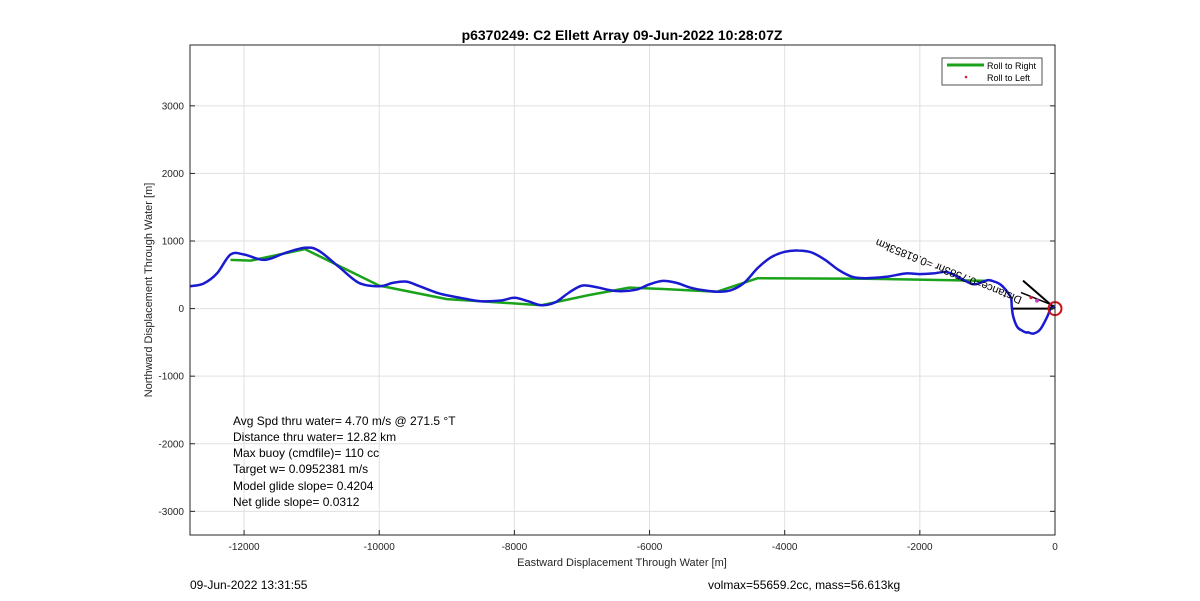  Describe the element at coordinates (804, 585) in the screenshot. I see `footer-volmax-mass: volmax=55659.2cc, mass=56.613kg` at that location.